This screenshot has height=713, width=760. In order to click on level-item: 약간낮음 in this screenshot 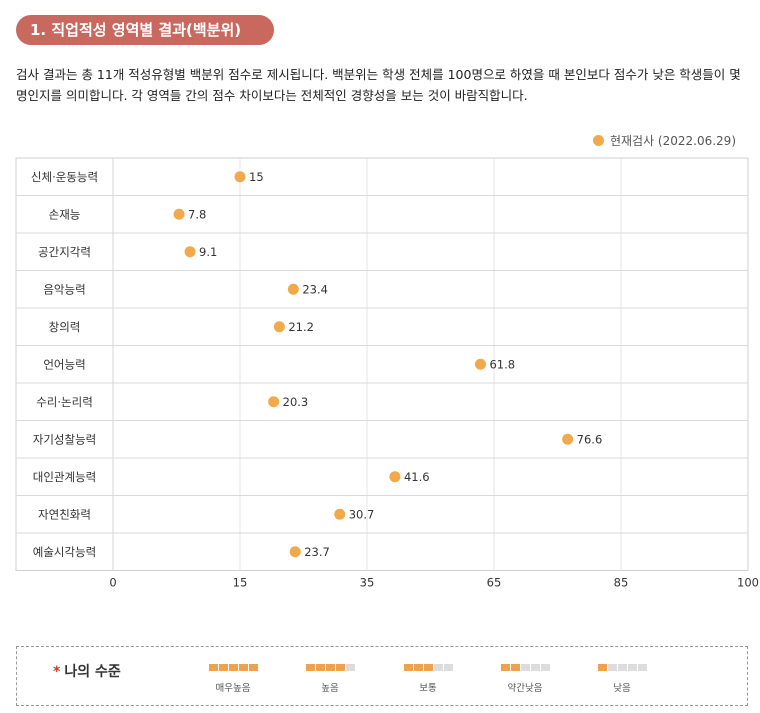, I will do `click(525, 679)`.